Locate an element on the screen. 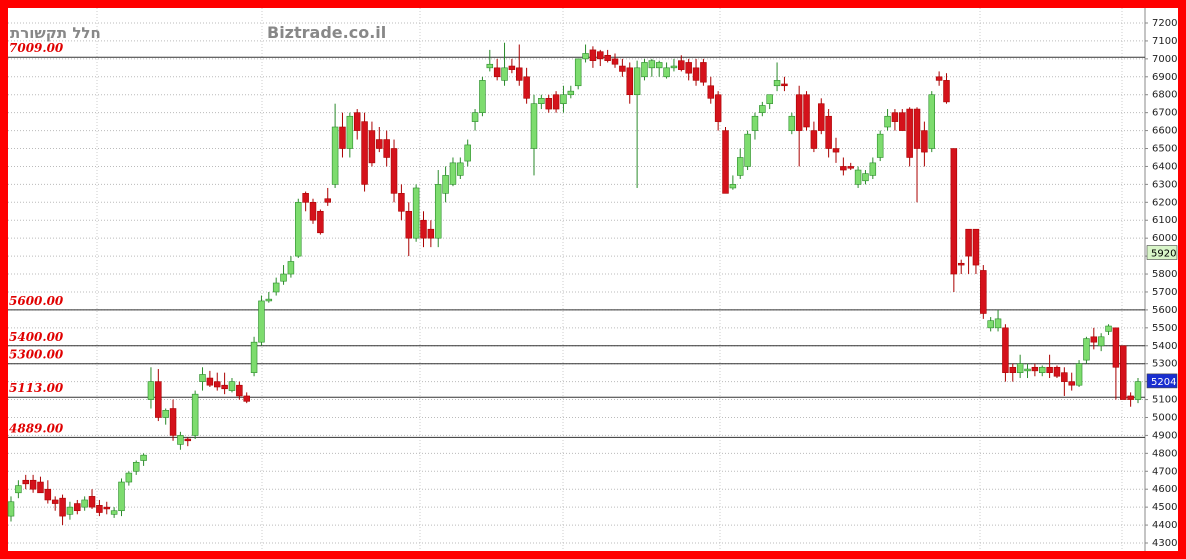 The image size is (1186, 559). y-tick-label: 5400 is located at coordinates (1164, 346).